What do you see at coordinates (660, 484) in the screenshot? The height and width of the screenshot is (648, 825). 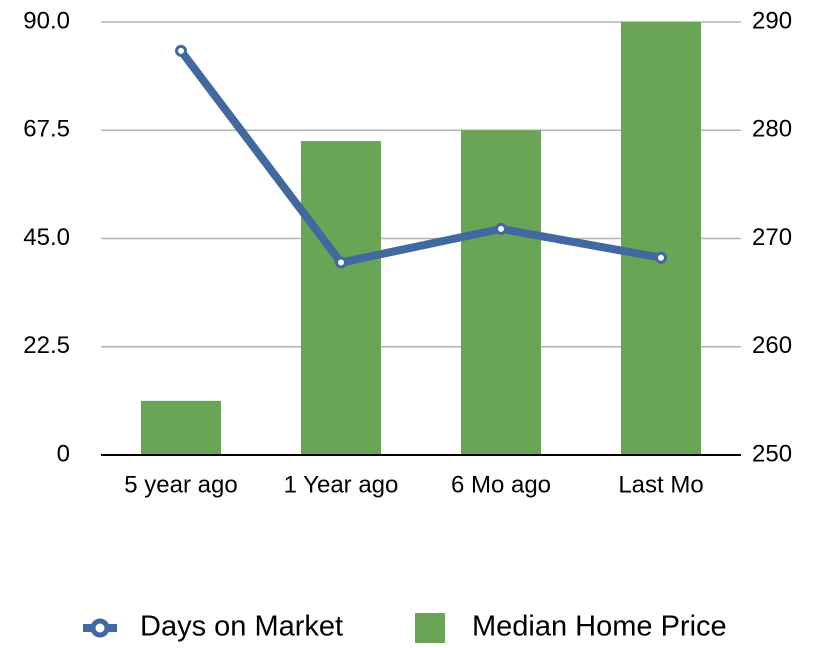 I see `x-tick-label: Last Mo` at bounding box center [660, 484].